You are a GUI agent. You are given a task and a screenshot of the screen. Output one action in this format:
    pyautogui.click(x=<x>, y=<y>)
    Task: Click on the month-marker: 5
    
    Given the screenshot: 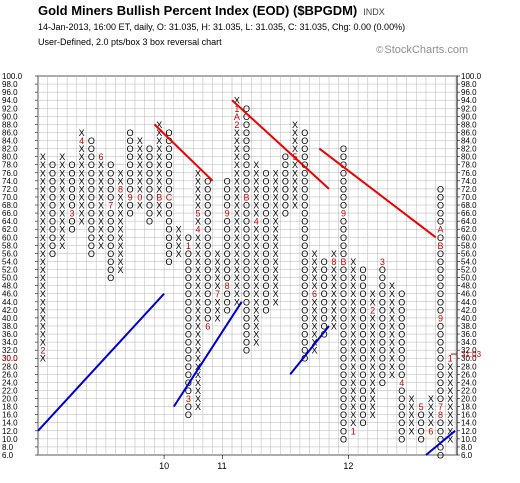 What is the action you would take?
    pyautogui.click(x=198, y=214)
    